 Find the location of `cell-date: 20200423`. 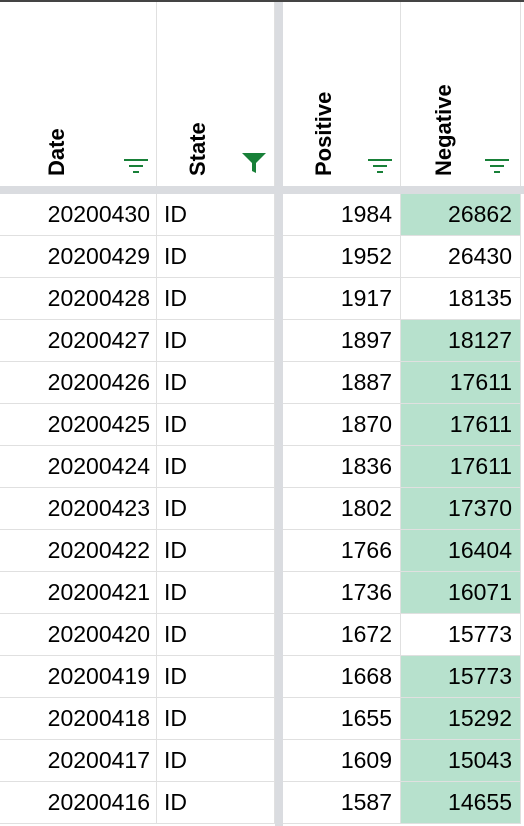

cell-date: 20200423 is located at coordinates (78, 509).